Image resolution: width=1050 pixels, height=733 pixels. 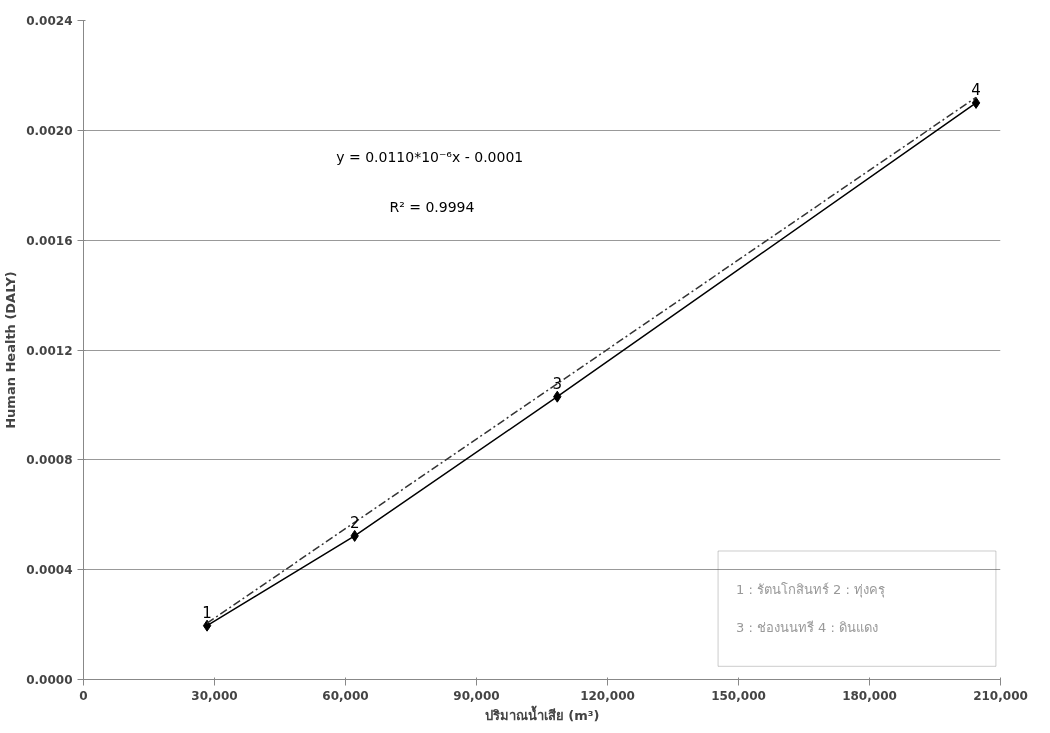 What do you see at coordinates (49, 130) in the screenshot?
I see `y-tick-label: 0.0020` at bounding box center [49, 130].